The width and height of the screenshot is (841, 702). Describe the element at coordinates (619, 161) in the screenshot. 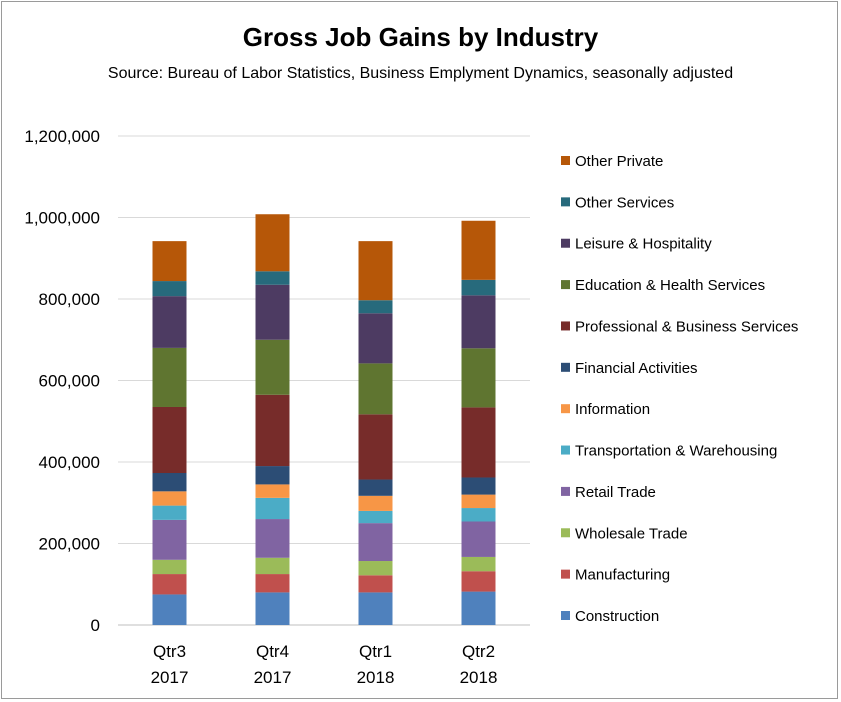

I see `legend-label: Other Private` at that location.